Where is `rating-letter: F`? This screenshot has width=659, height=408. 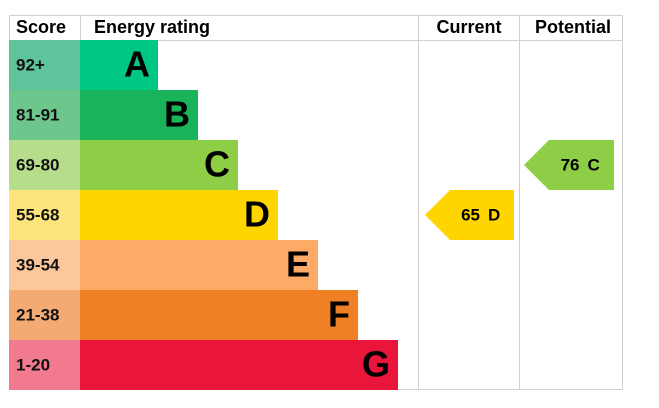
rating-letter: F is located at coordinates (339, 314).